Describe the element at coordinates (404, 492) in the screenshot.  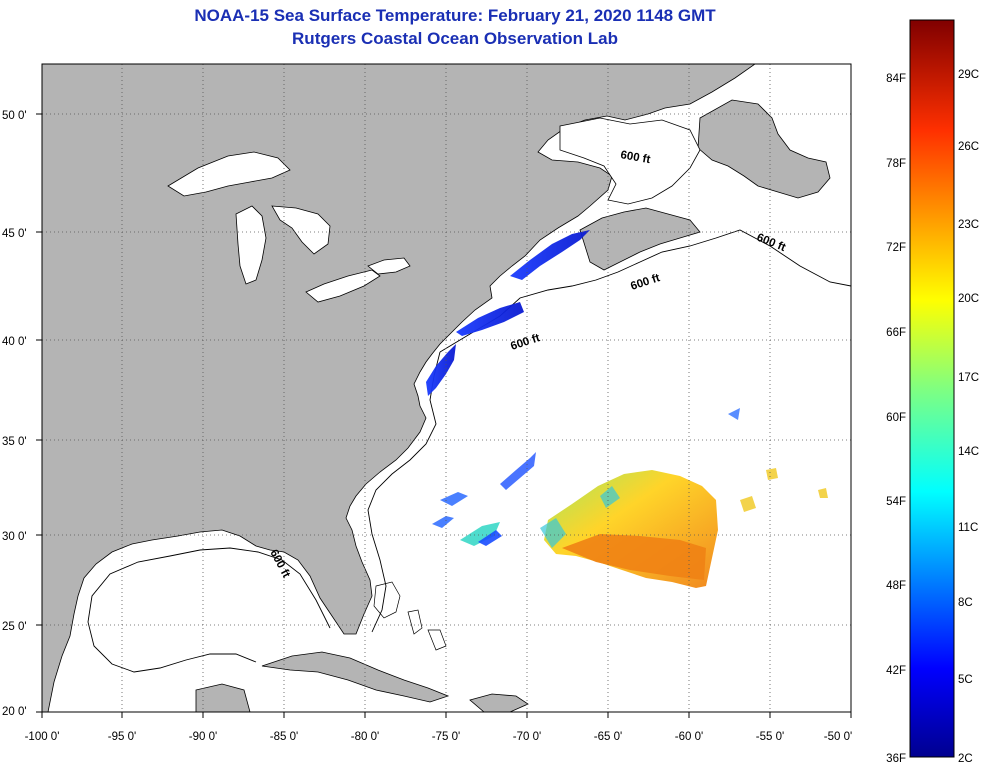
I see `shelf-contour-600ft-south` at that location.